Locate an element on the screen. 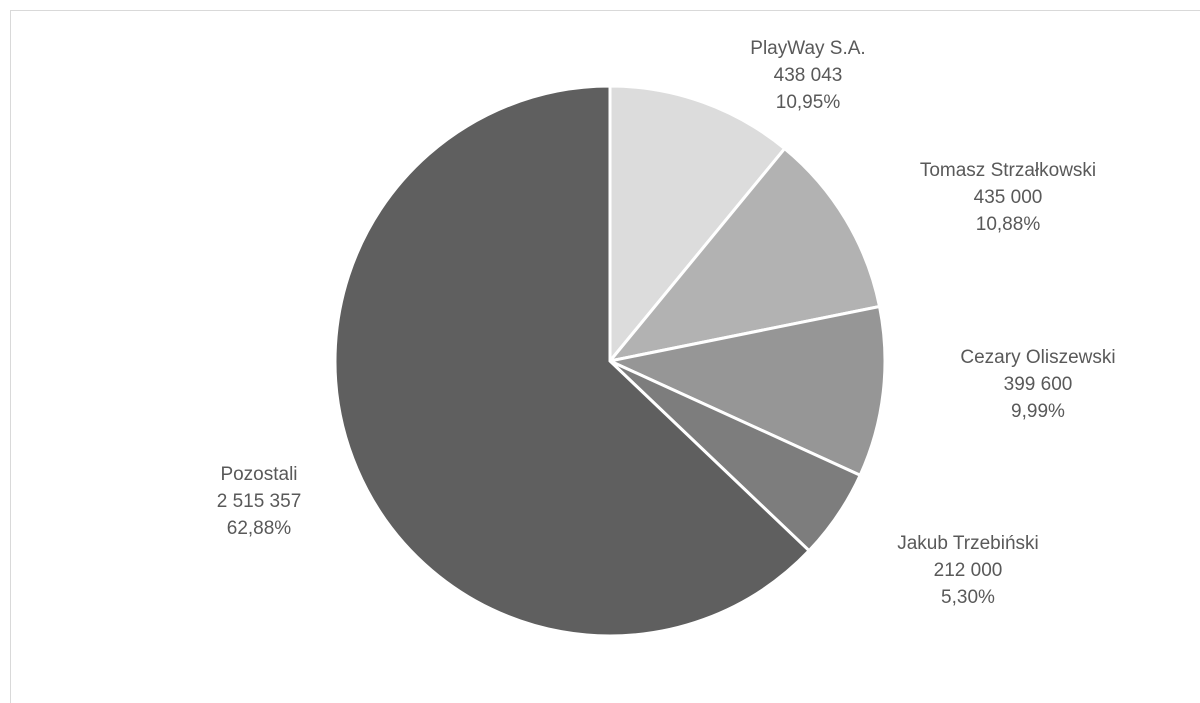 The image size is (1200, 703). data-label-tomasz-strzalkowski: Tomasz Strzałkowski 435 000 10,88% is located at coordinates (1008, 197).